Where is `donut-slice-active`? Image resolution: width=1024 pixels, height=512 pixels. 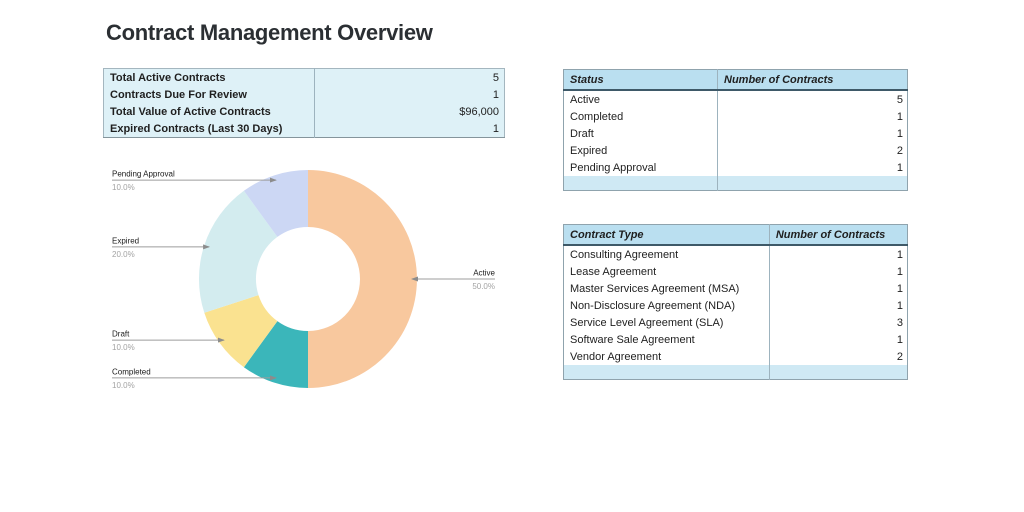 donut-slice-active is located at coordinates (362, 279).